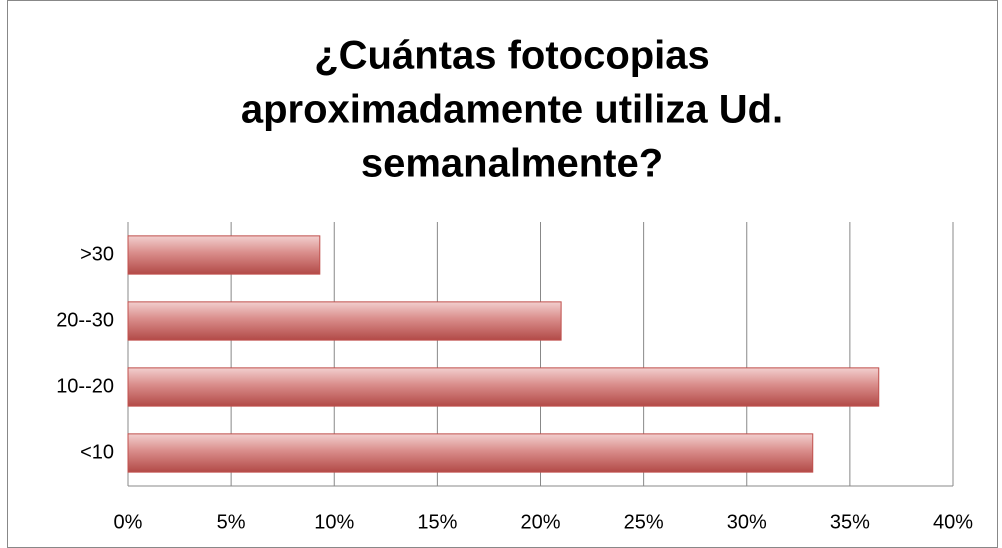 The width and height of the screenshot is (1002, 548). What do you see at coordinates (437, 522) in the screenshot?
I see `x-tick-label: 15%` at bounding box center [437, 522].